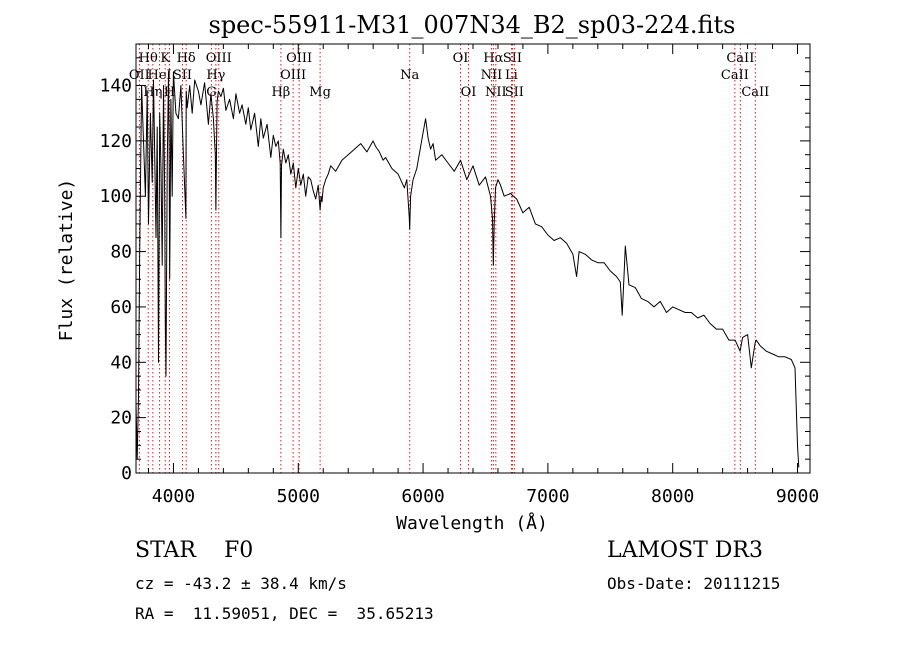 The width and height of the screenshot is (900, 649). Describe the element at coordinates (194, 550) in the screenshot. I see `classification-label: STAR F0` at that location.